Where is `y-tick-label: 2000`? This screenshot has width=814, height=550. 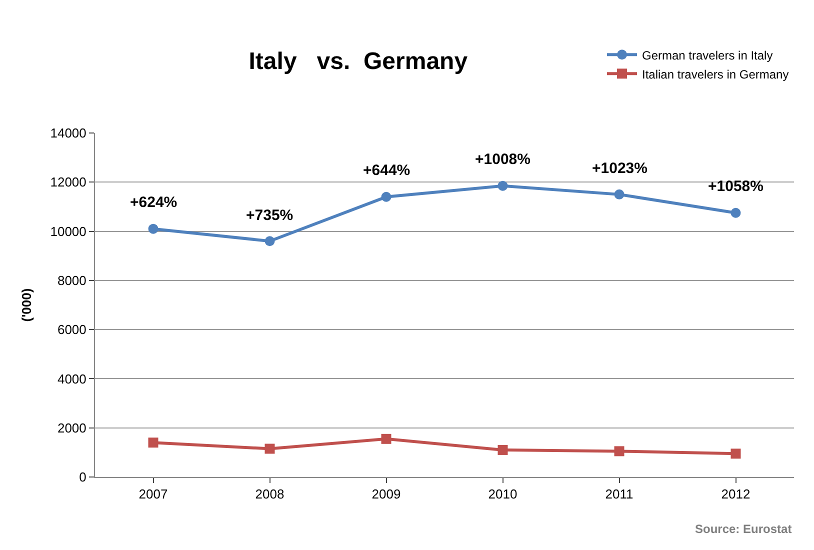 y-tick-label: 2000 is located at coordinates (71, 428).